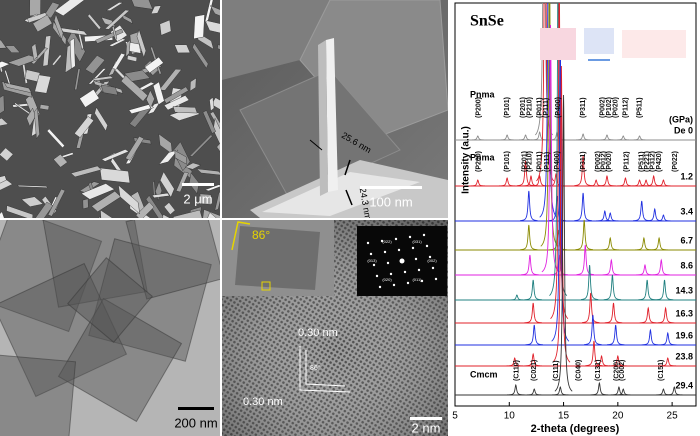 The height and width of the screenshot is (436, 700). What do you see at coordinates (647, 161) in the screenshot?
I see `peak-label: (P221)` at bounding box center [647, 161].